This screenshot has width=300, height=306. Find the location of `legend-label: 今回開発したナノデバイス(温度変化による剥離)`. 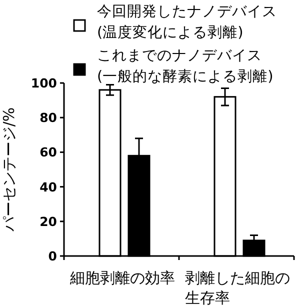

legend-label: 今回開発したナノデバイス(温度変化による剥離) is located at coordinates (187, 22).